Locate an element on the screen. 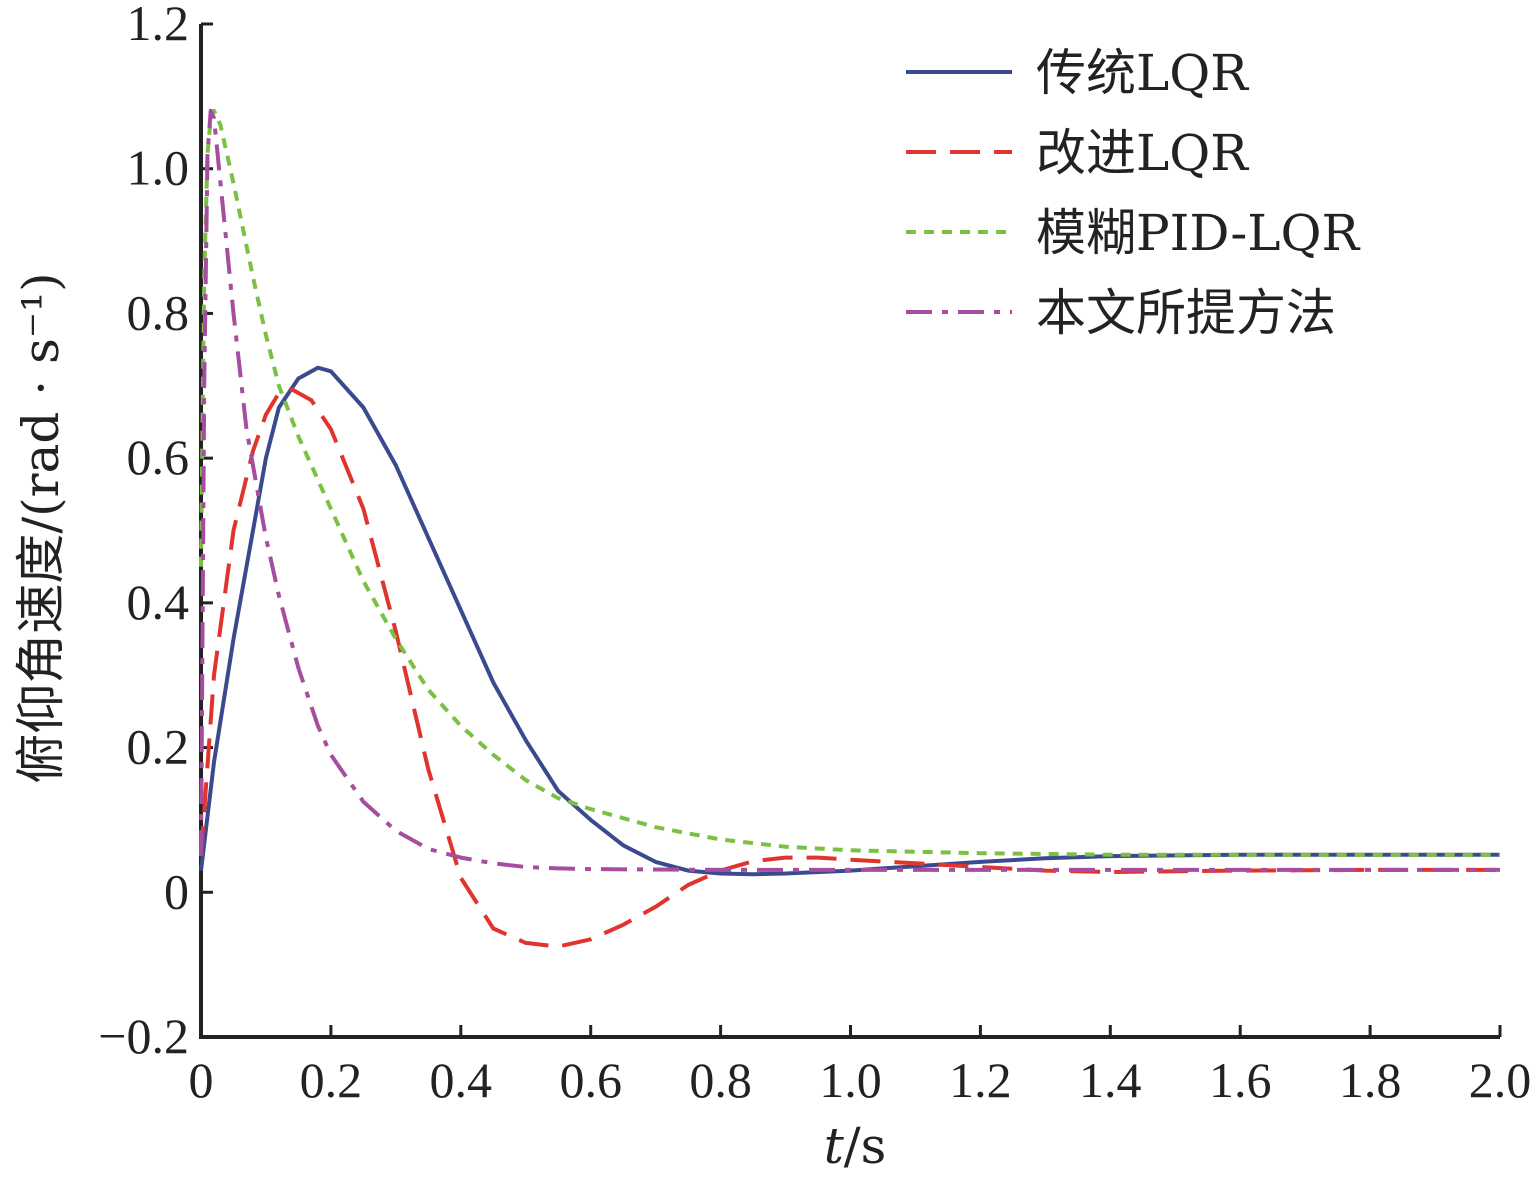 Image resolution: width=1536 pixels, height=1180 pixels. x-tick-label: 2.0 is located at coordinates (1500, 1080).